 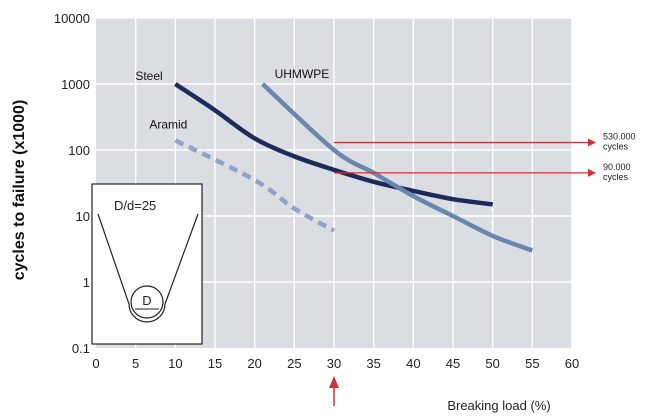 I want to click on x-tick-label: 45, so click(x=453, y=363).